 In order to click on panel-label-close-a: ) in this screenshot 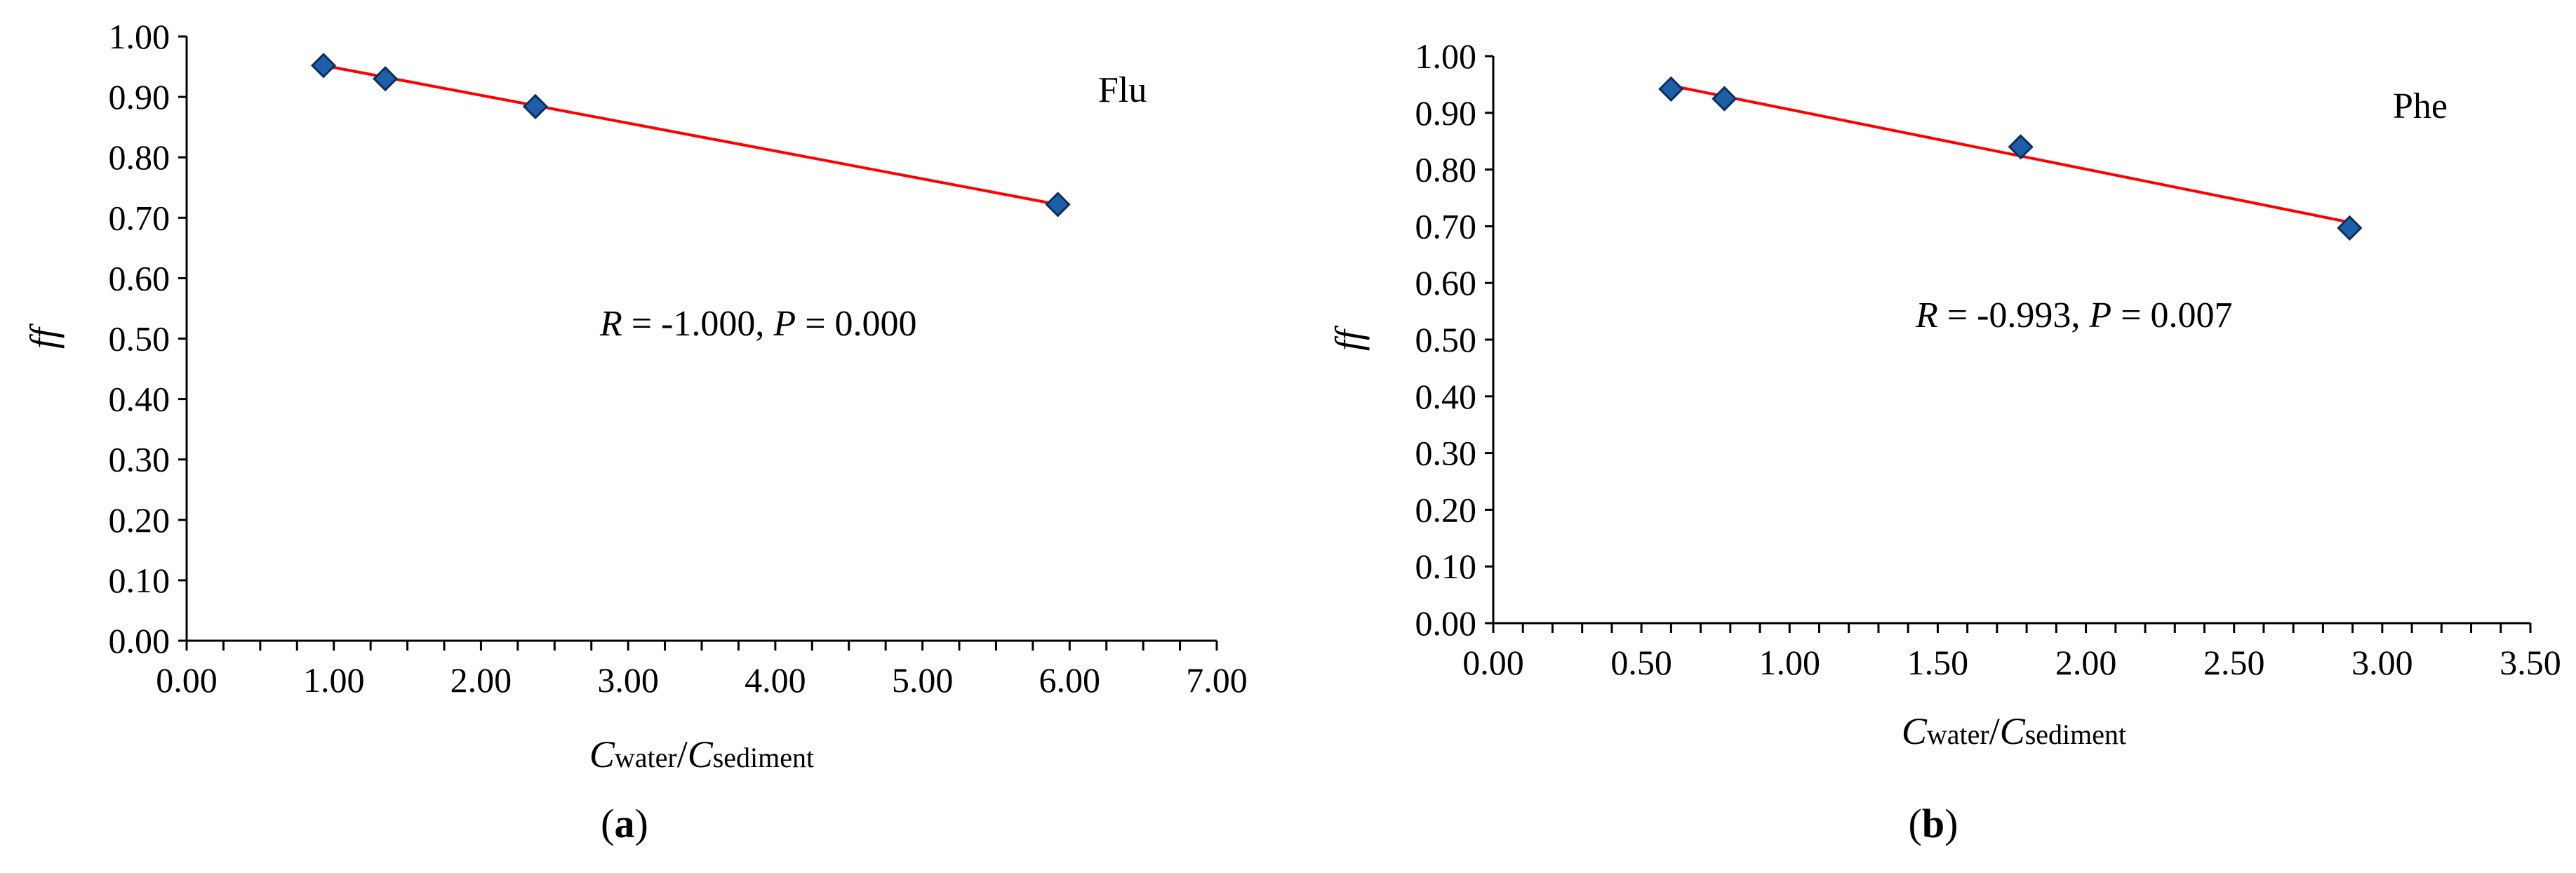, I will do `click(642, 824)`.